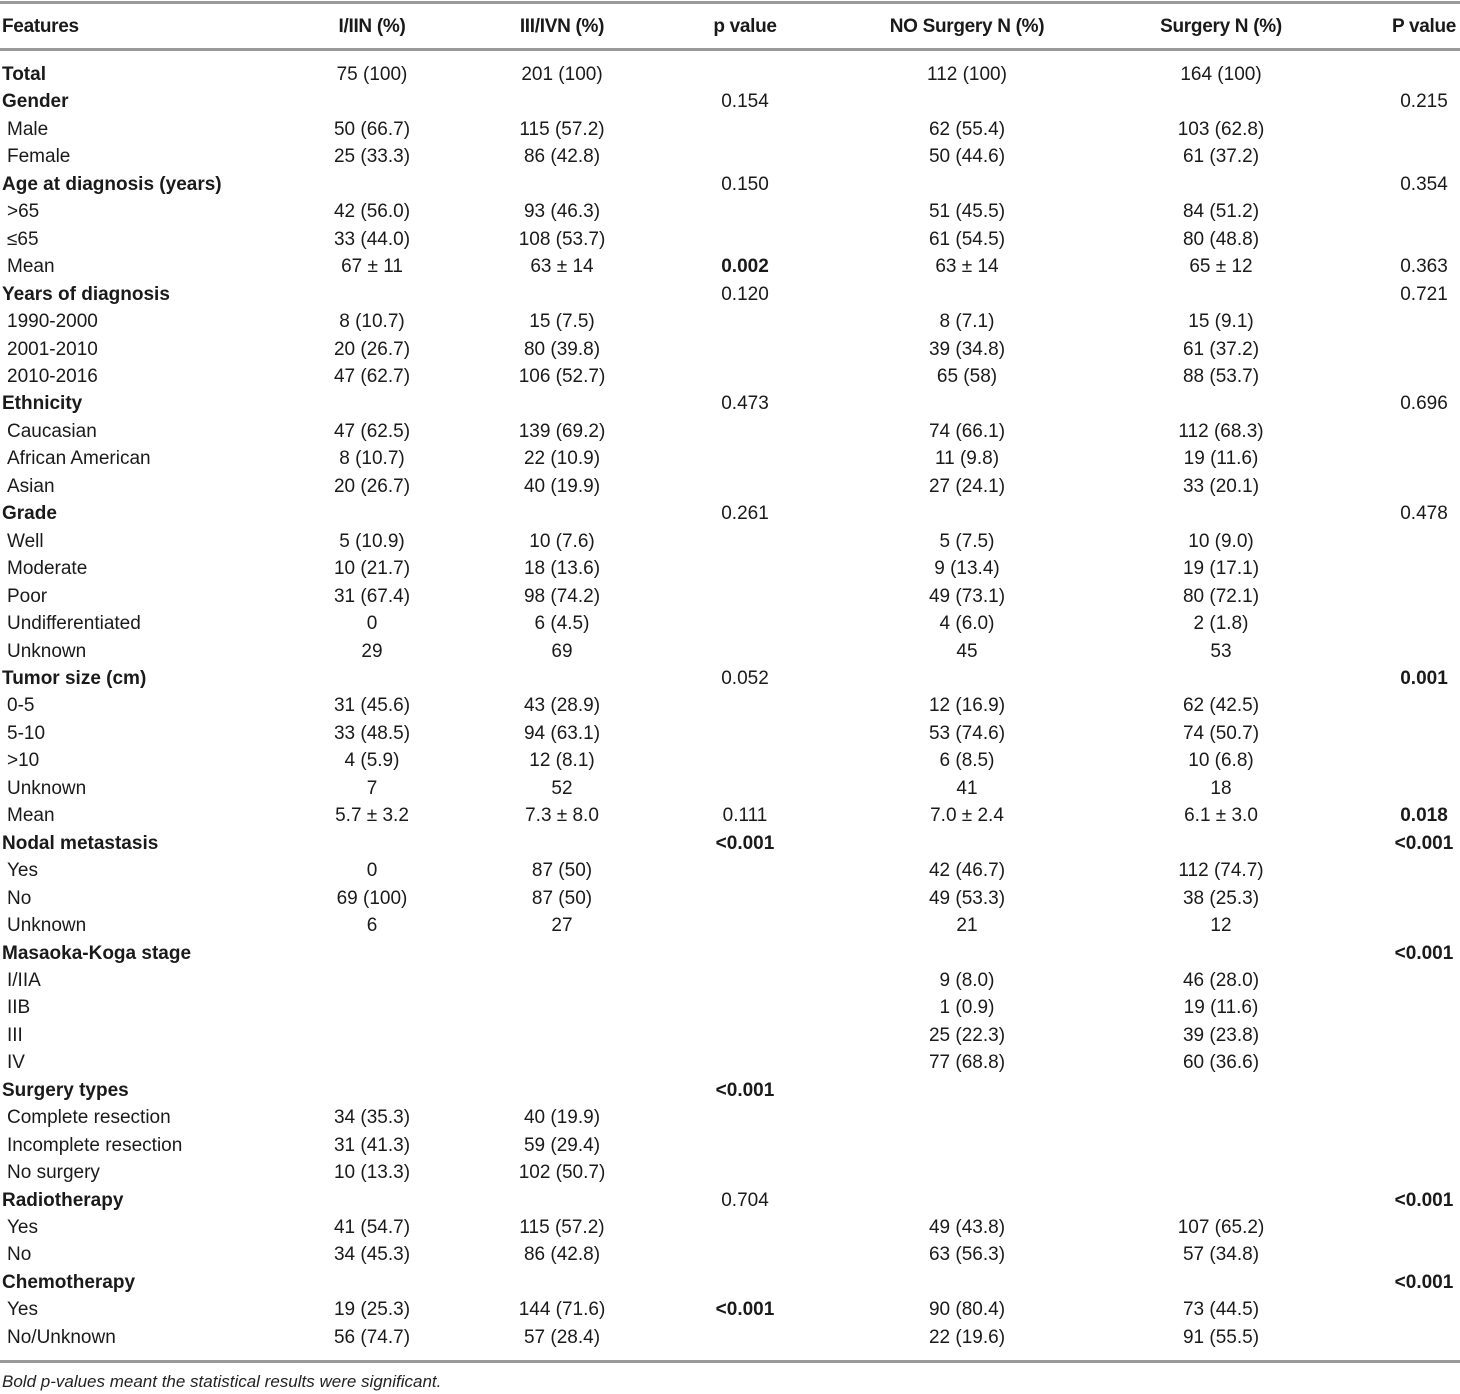  Describe the element at coordinates (74, 678) in the screenshot. I see `row-label: Tumor size (cm)` at that location.